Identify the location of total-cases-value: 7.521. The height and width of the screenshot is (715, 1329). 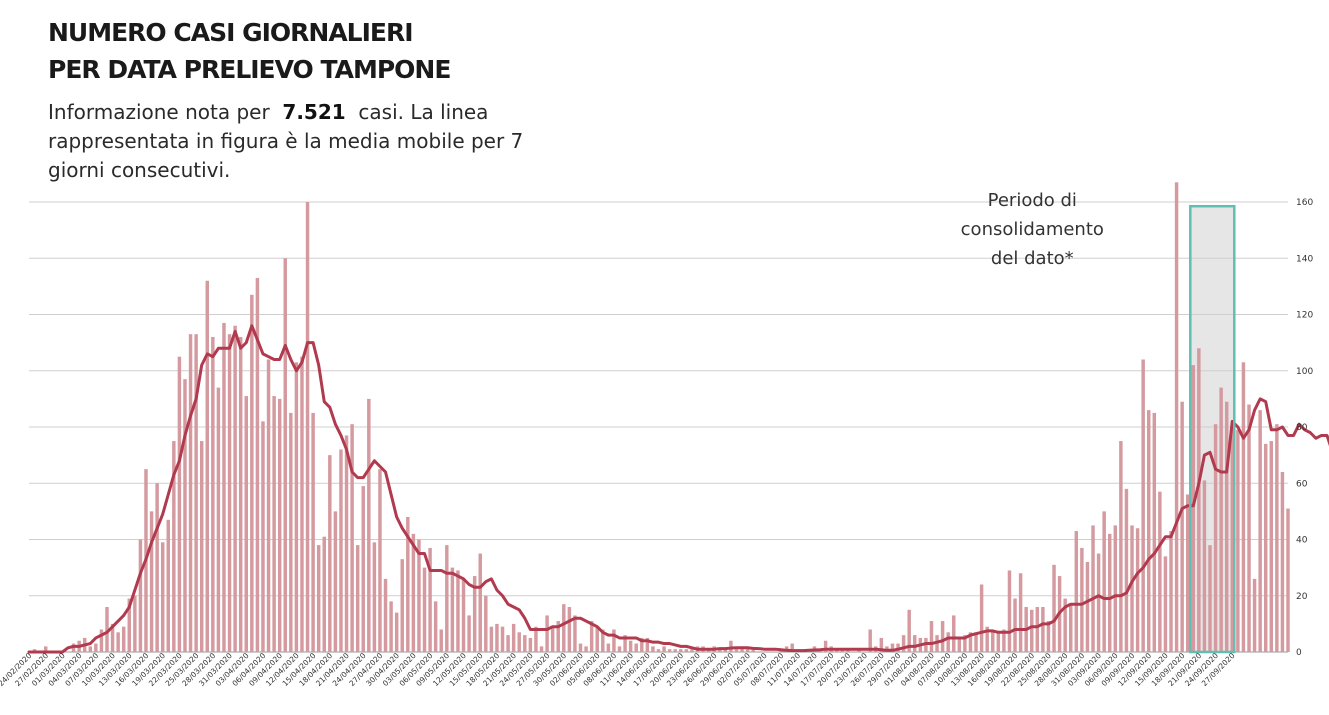
(314, 112).